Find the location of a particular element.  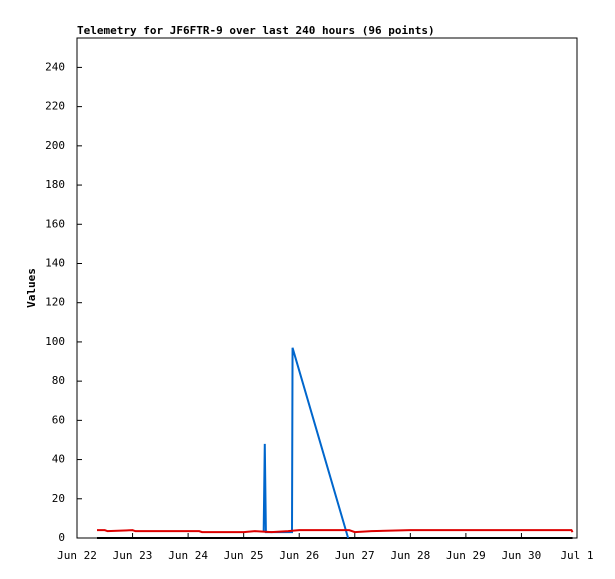

x-tick-label: Jun 27 is located at coordinates (355, 555).